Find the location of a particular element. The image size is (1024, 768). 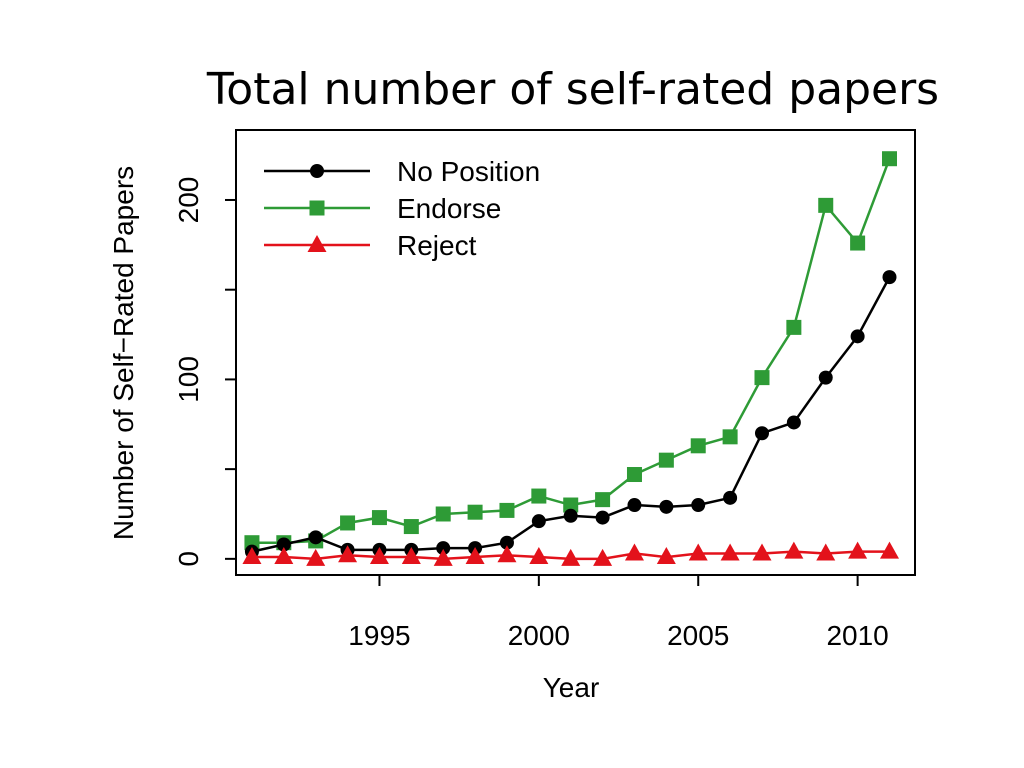

x-tick-label: 2005 is located at coordinates (698, 635).